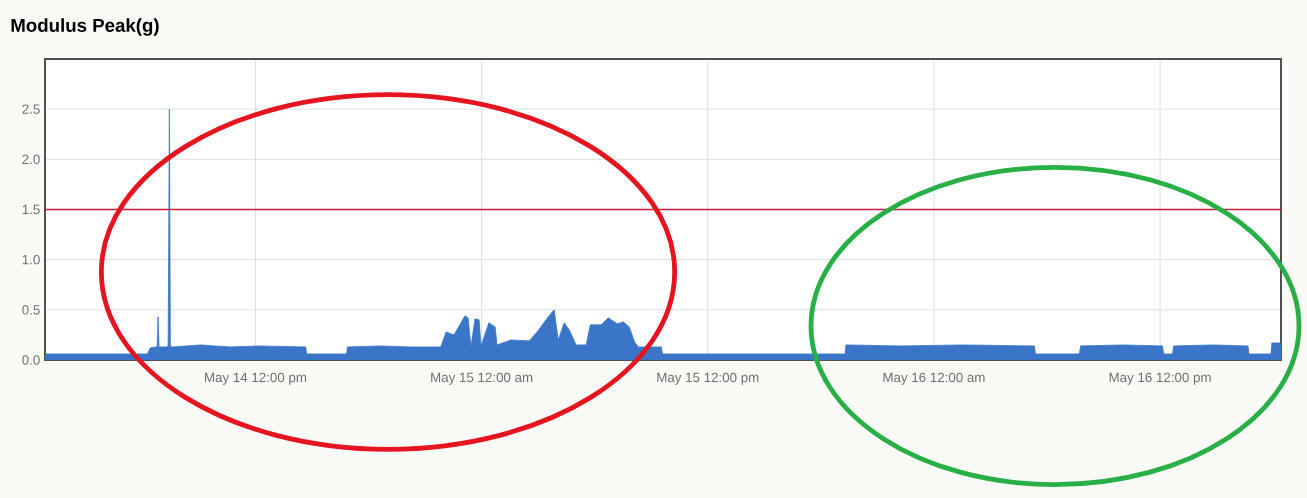 This screenshot has width=1307, height=498. What do you see at coordinates (482, 378) in the screenshot?
I see `x-tick-label: May 15 12:00 am` at bounding box center [482, 378].